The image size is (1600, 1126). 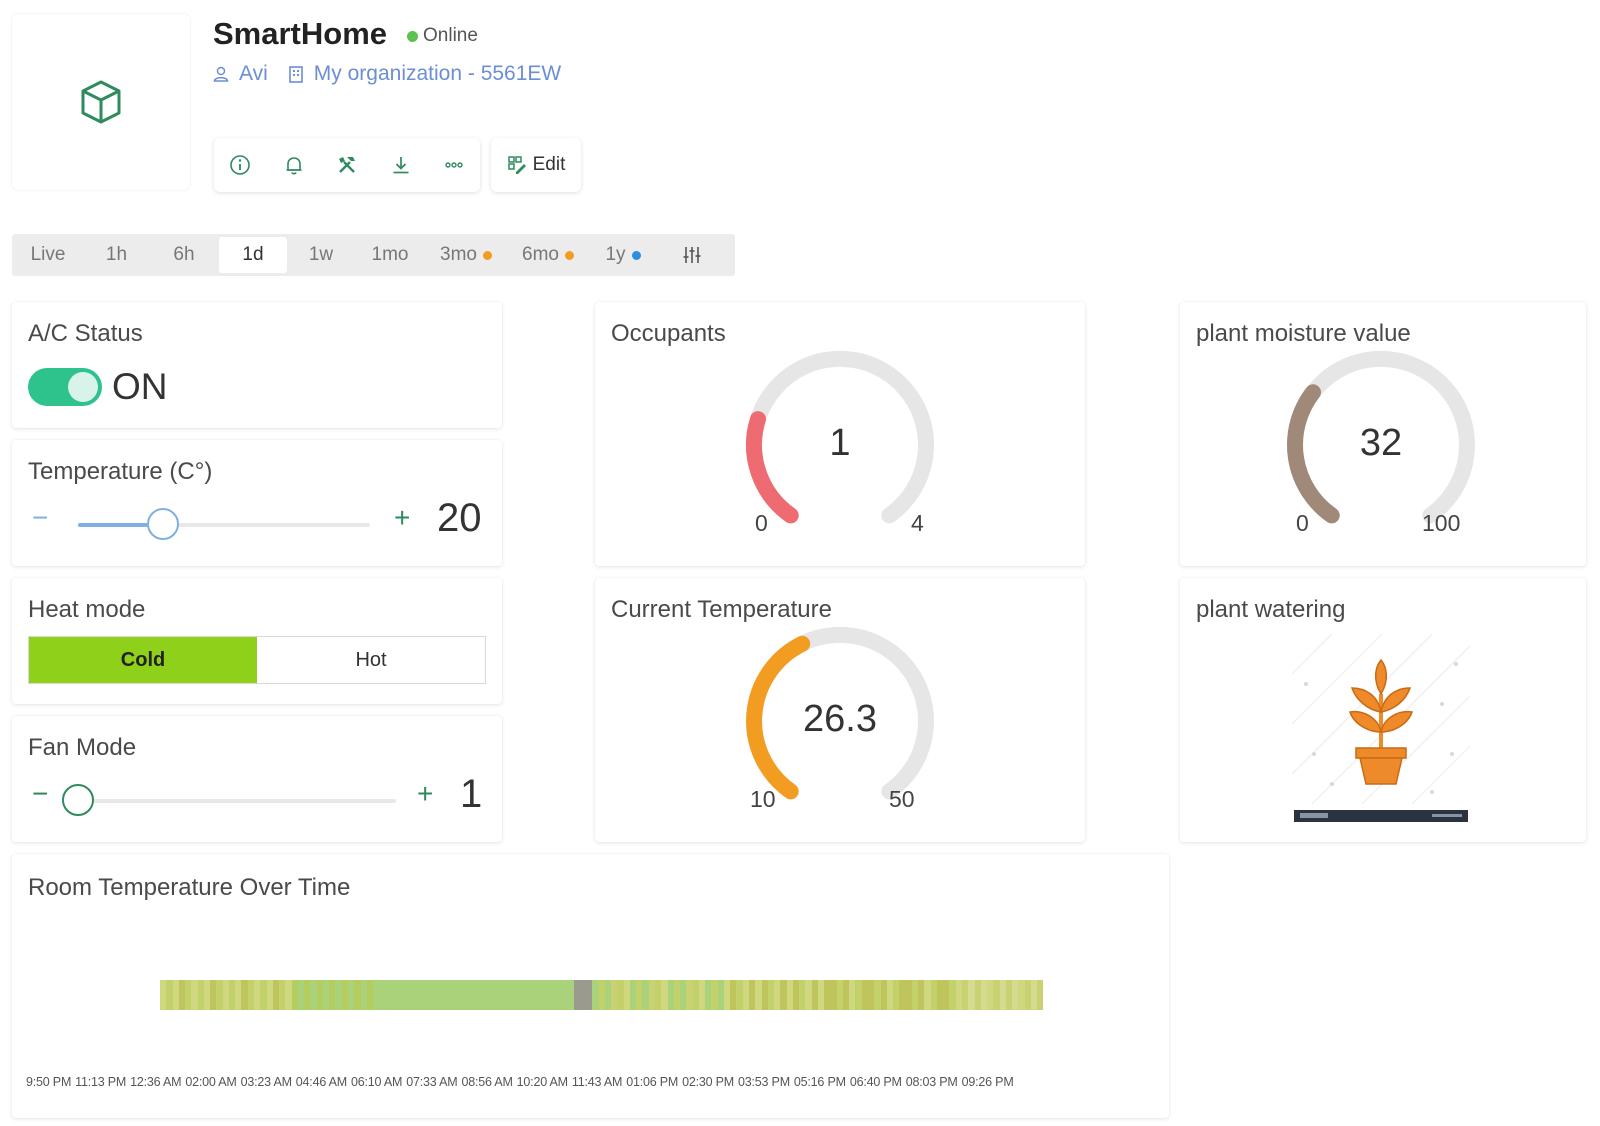 I want to click on time-range-1h: 1h, so click(x=116, y=255).